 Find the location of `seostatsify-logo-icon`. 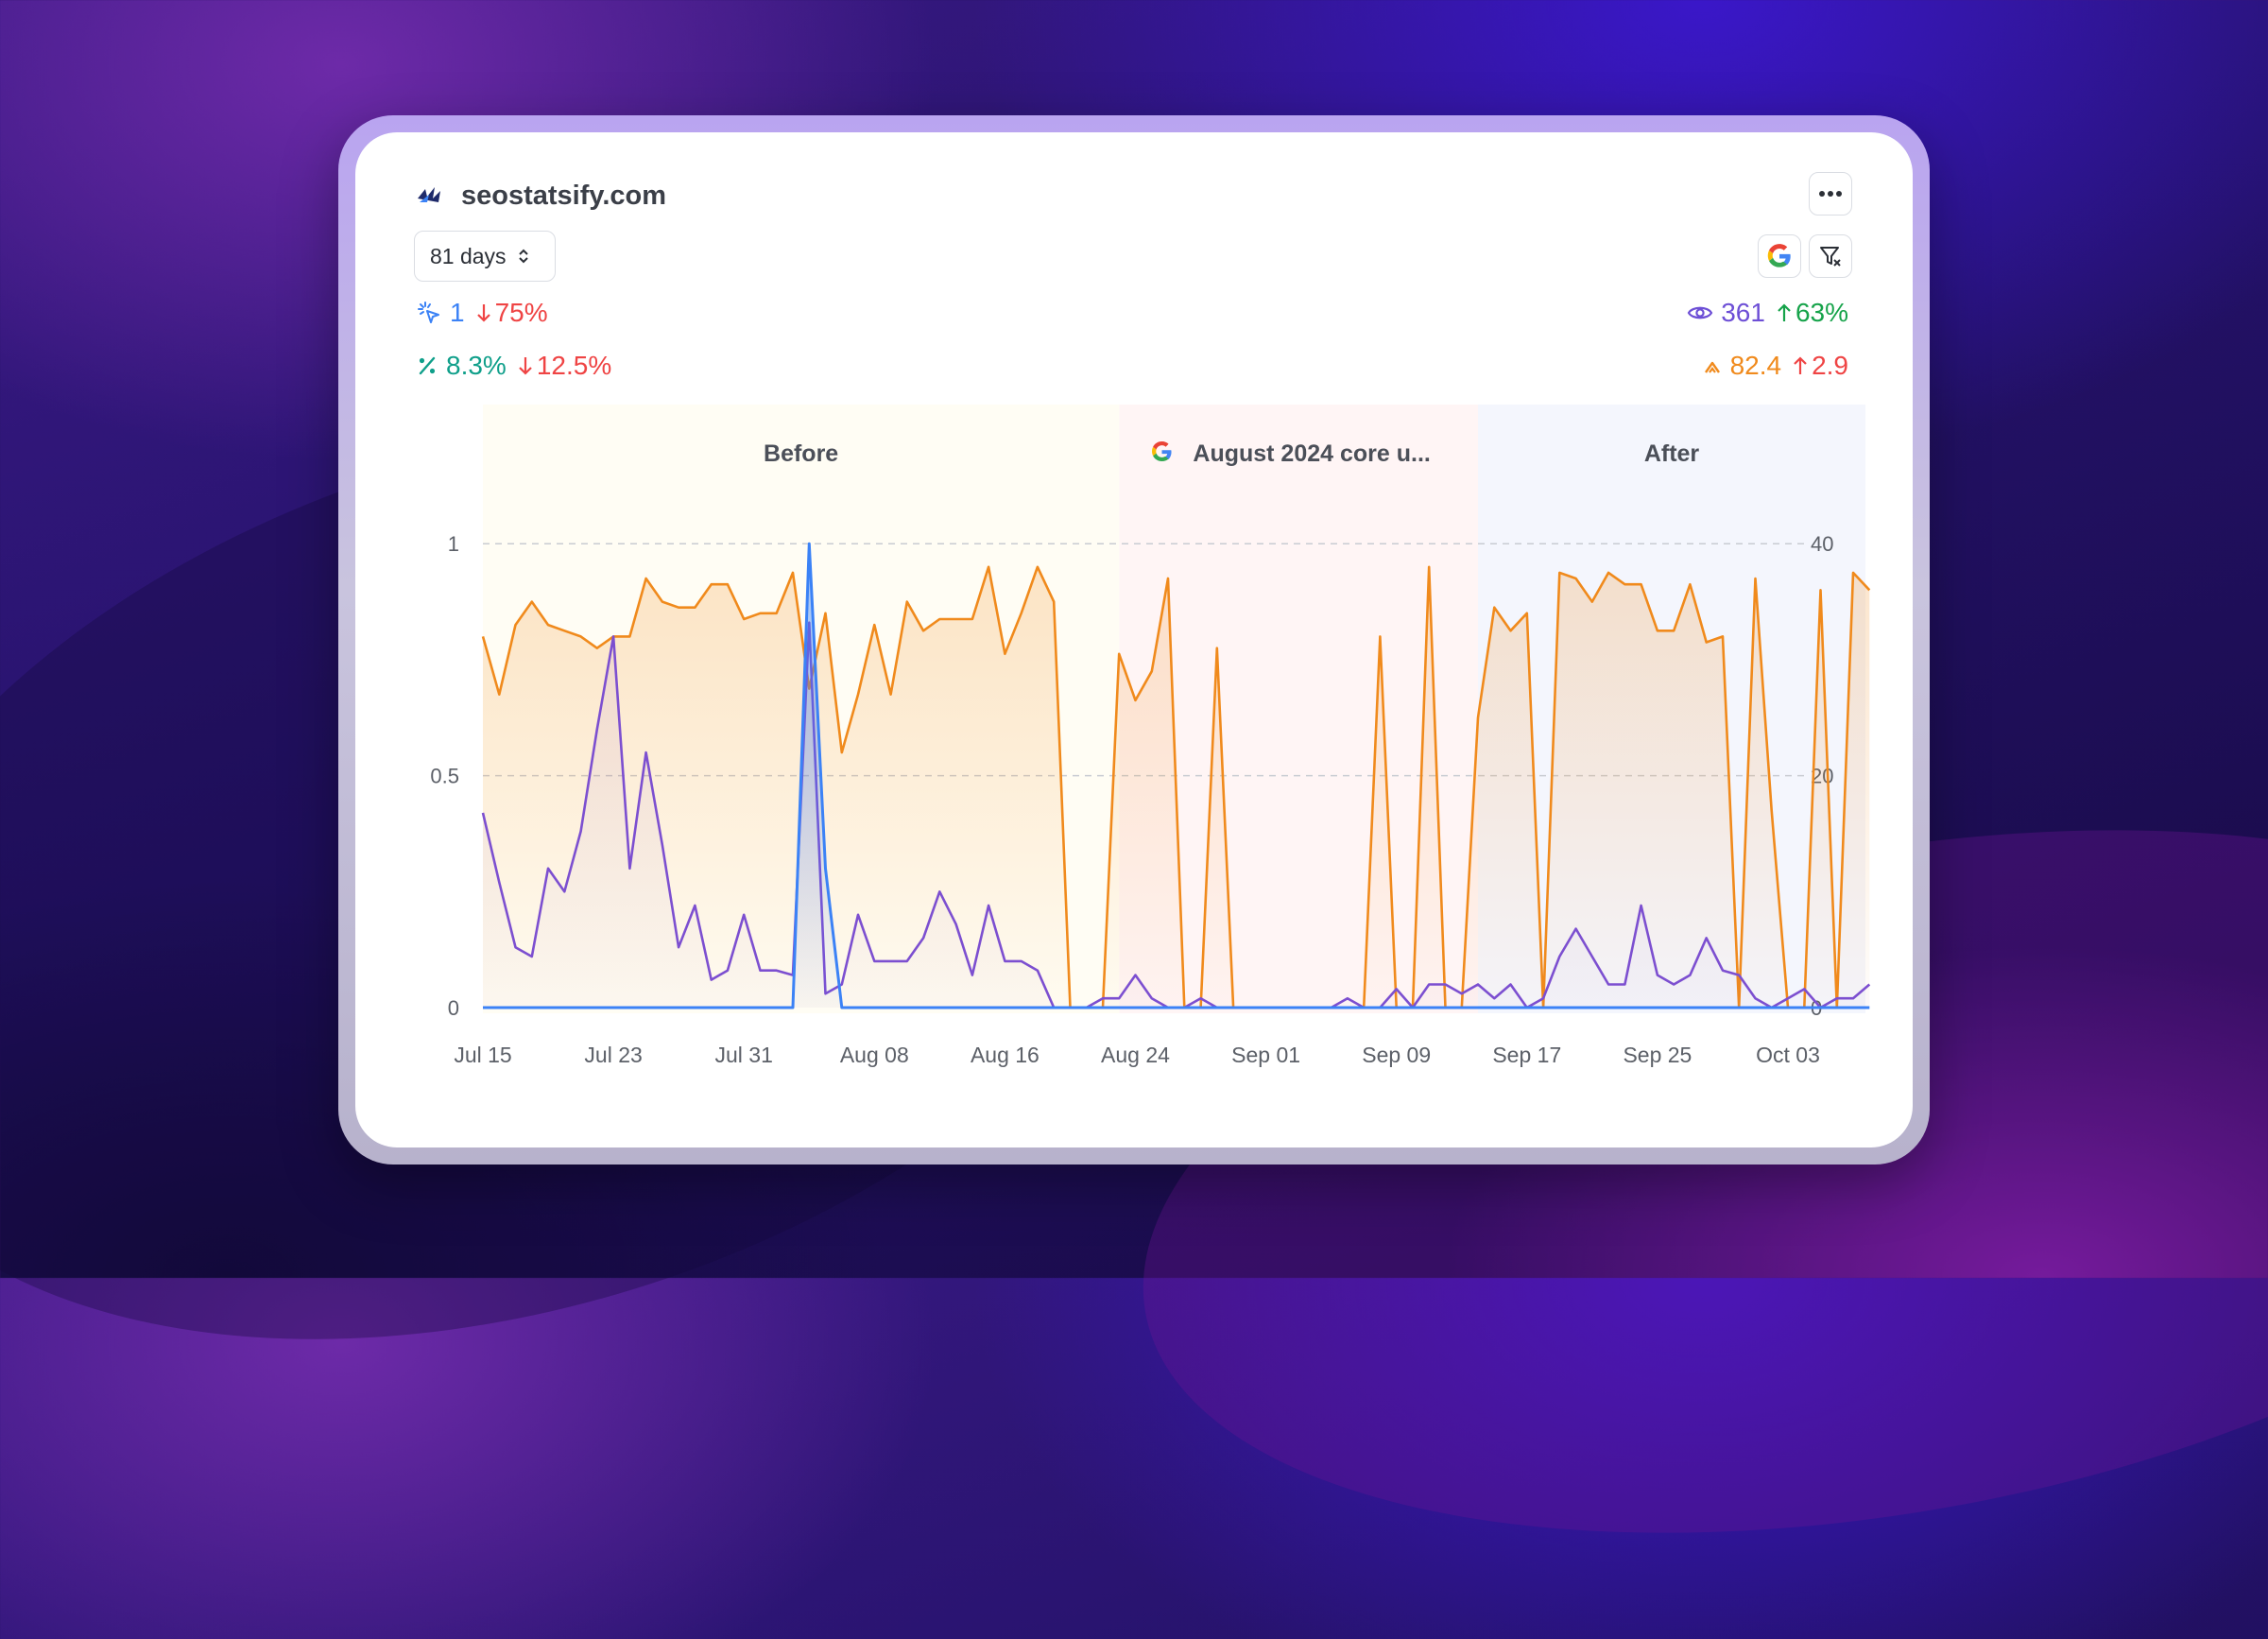

seostatsify-logo-icon is located at coordinates (429, 195).